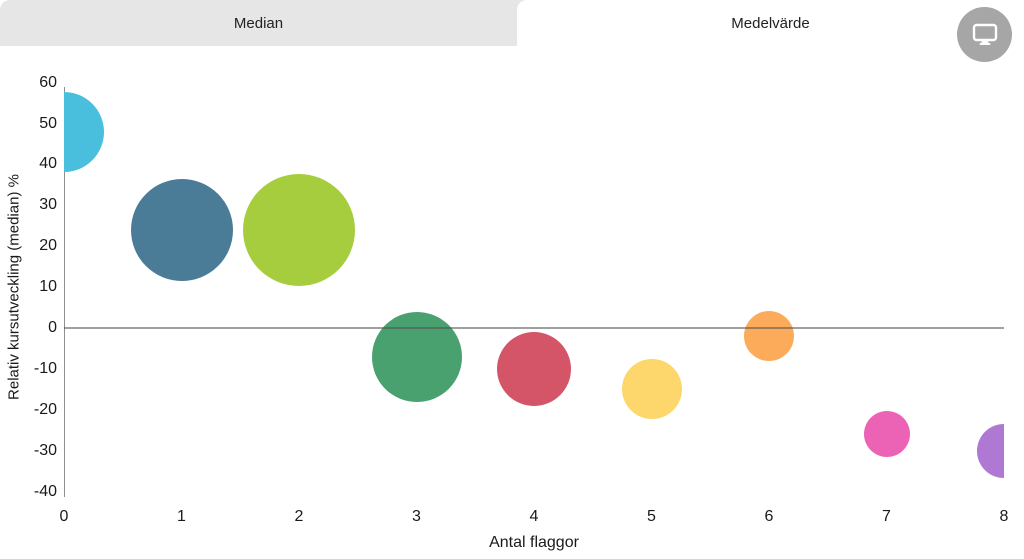  I want to click on monitor-icon, so click(985, 35).